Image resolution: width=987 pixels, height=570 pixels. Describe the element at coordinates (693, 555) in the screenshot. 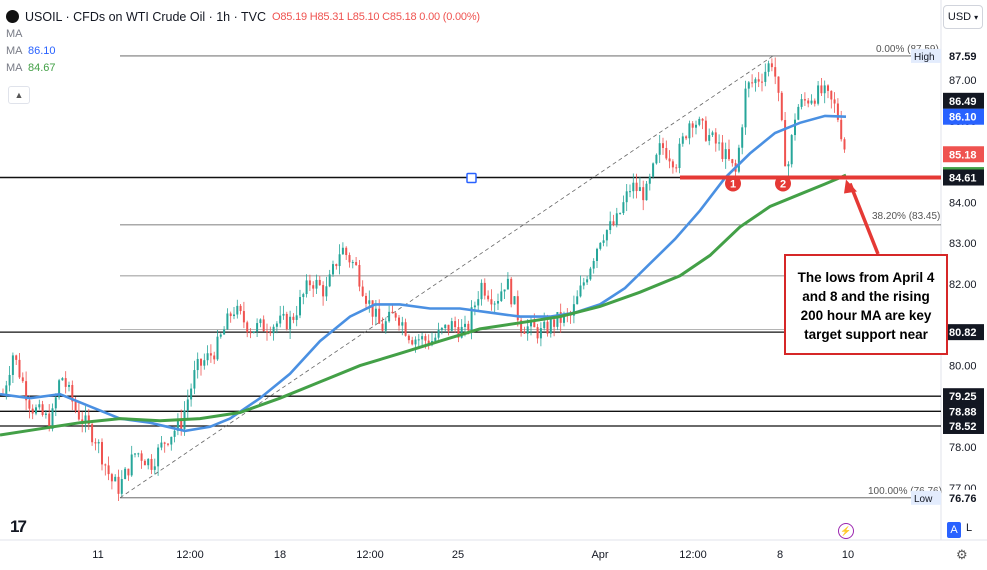

I see `time-tick-label: 12:00` at that location.